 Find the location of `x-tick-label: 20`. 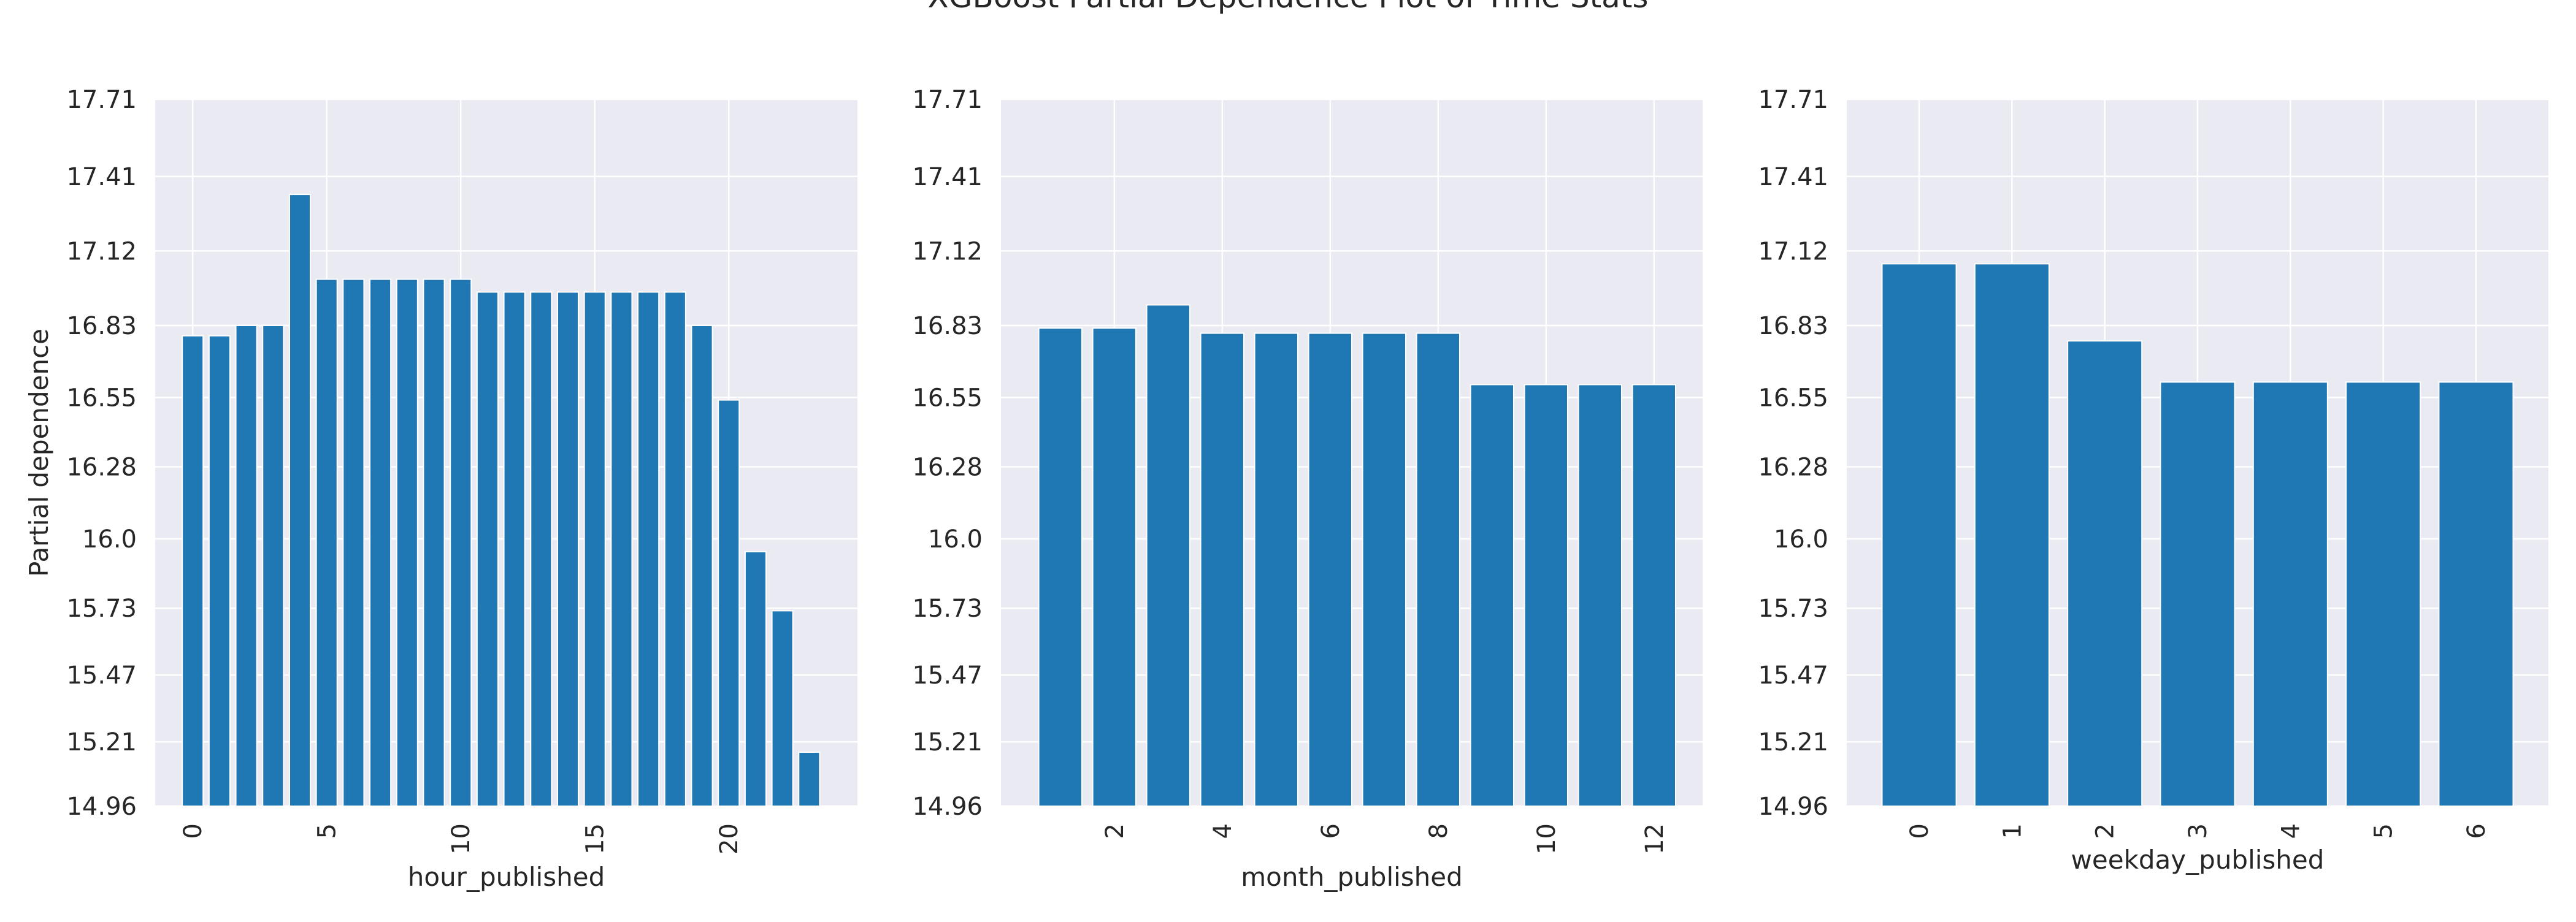

x-tick-label: 20 is located at coordinates (729, 839).